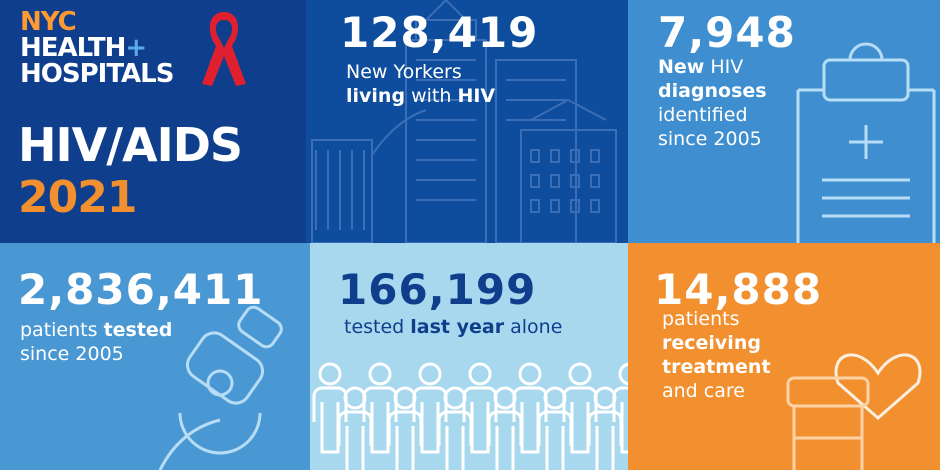  I want to click on last-year-desc: tested last year alone, so click(453, 327).